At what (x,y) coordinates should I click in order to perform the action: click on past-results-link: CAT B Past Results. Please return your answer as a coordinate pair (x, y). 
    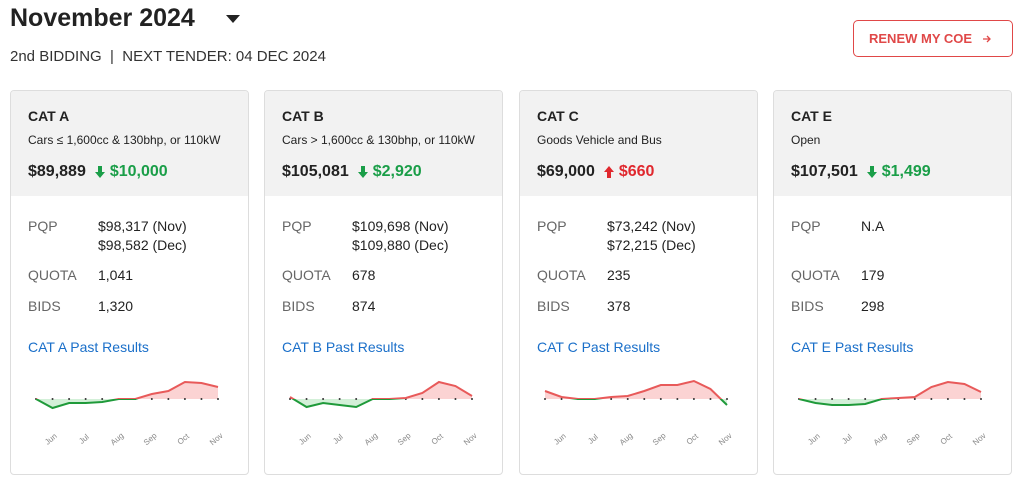
    Looking at the image, I should click on (343, 347).